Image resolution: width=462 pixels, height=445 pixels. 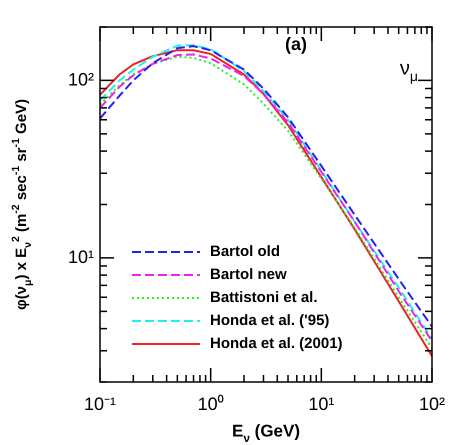 What do you see at coordinates (249, 275) in the screenshot?
I see `legend-label: Bartol new` at bounding box center [249, 275].